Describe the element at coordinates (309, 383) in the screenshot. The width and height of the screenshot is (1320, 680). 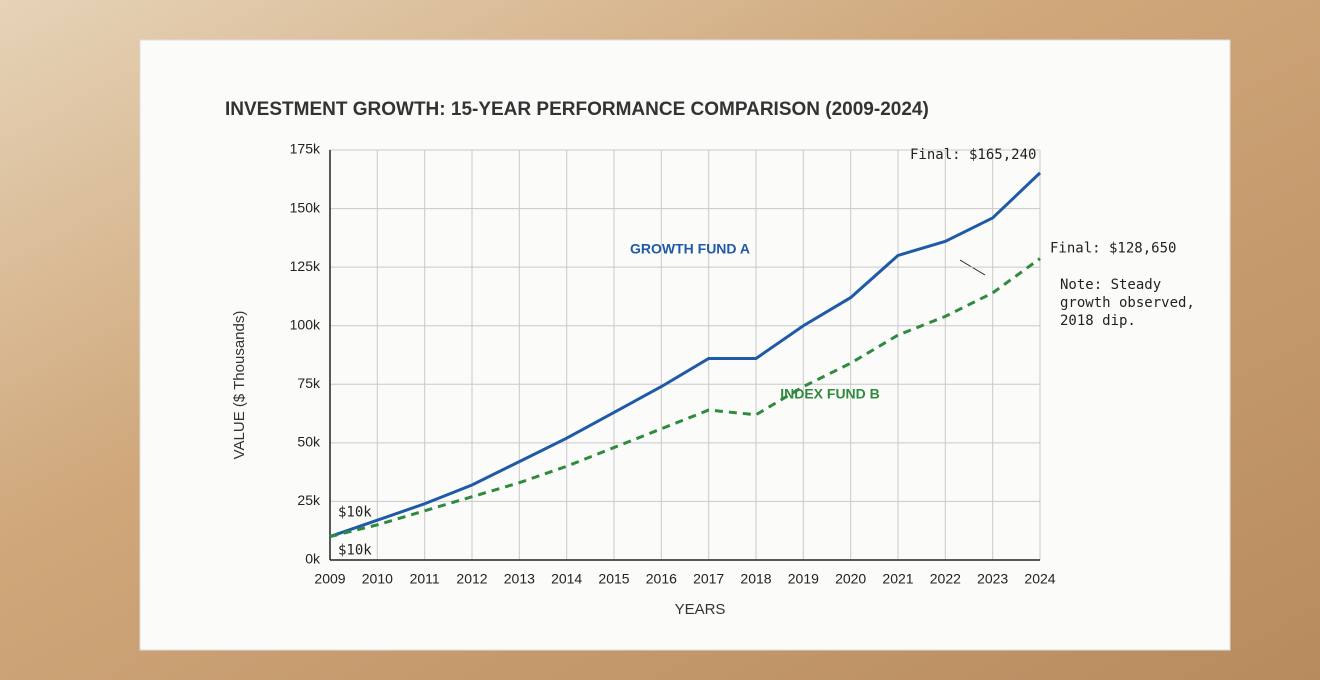
I see `y-tick-label: 75k` at that location.